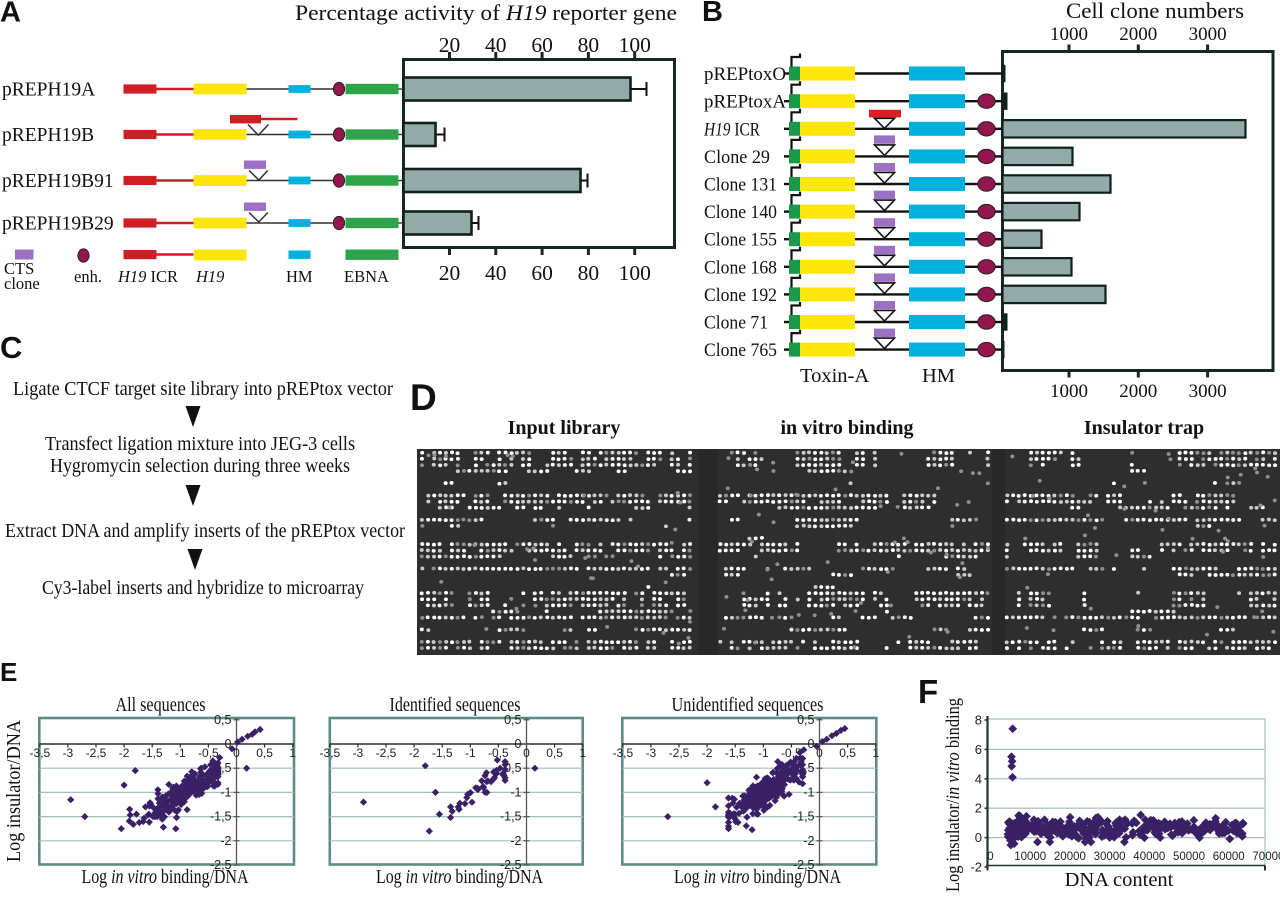 The image size is (1280, 899). Describe the element at coordinates (846, 428) in the screenshot. I see `svg-text: in vitro binding` at that location.